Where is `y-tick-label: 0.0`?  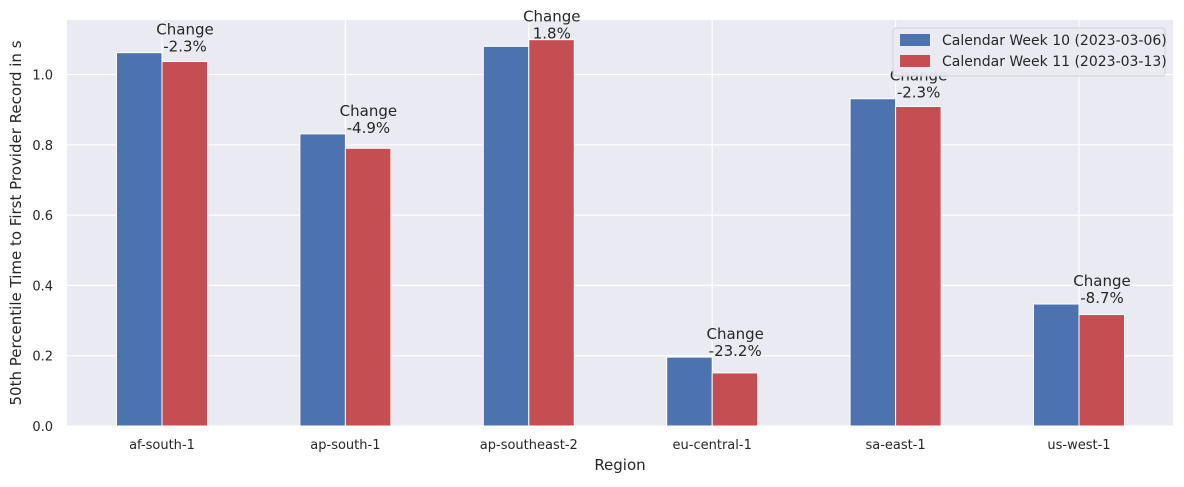
y-tick-label: 0.0 is located at coordinates (42, 427).